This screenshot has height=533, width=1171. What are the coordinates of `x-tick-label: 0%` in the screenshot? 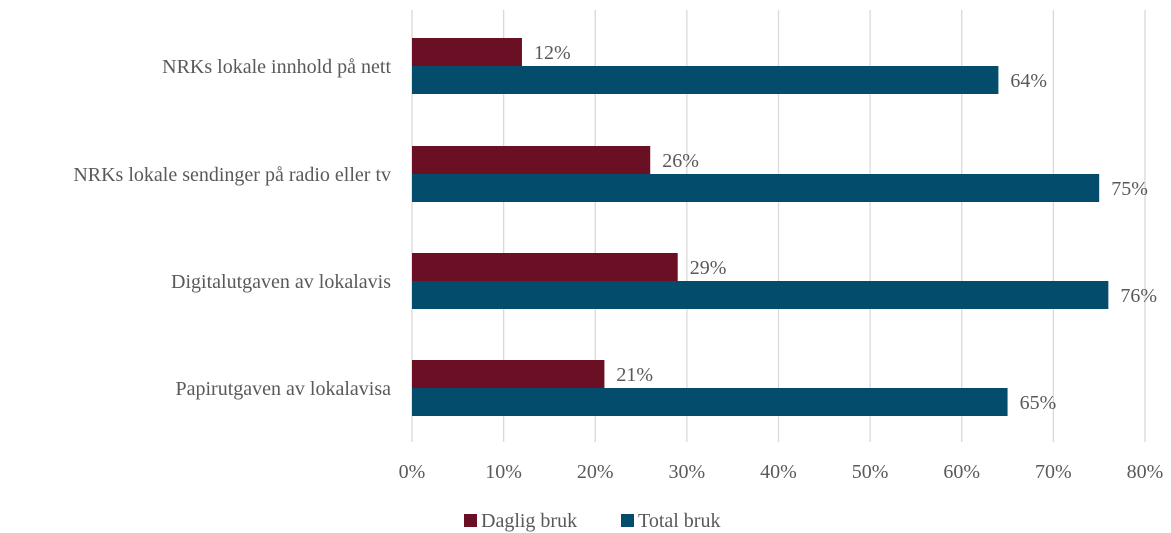 It's located at (412, 472).